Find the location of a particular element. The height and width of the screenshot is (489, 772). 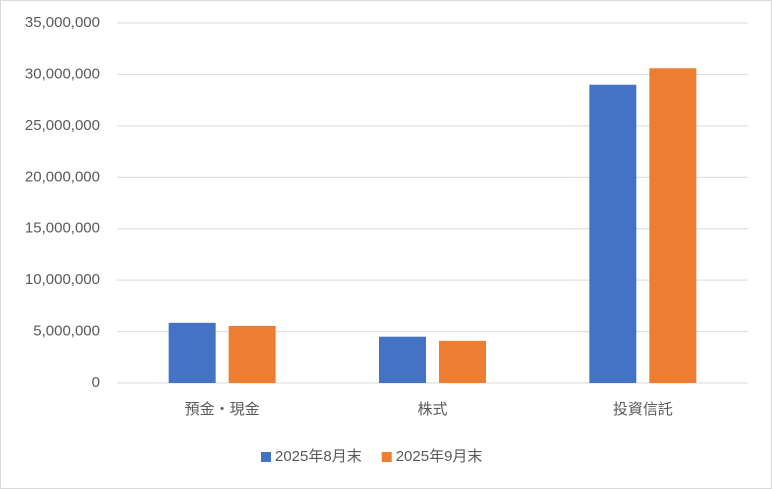

y-tick-label: 25,000,000 is located at coordinates (62, 125).